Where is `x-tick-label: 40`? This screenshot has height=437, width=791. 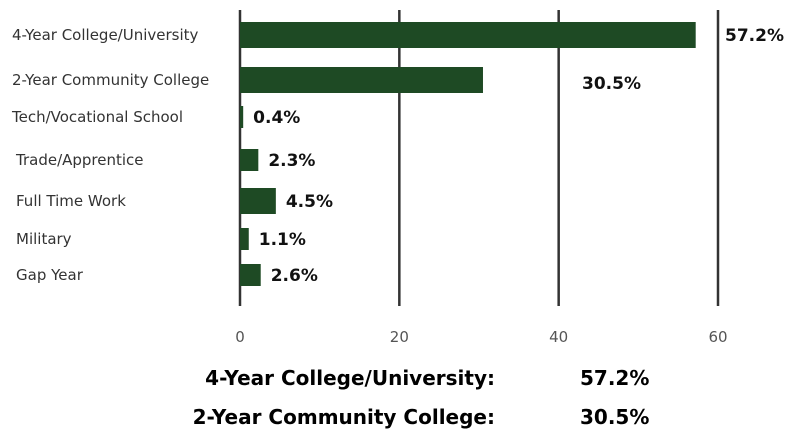
x-tick-label: 40 is located at coordinates (558, 337).